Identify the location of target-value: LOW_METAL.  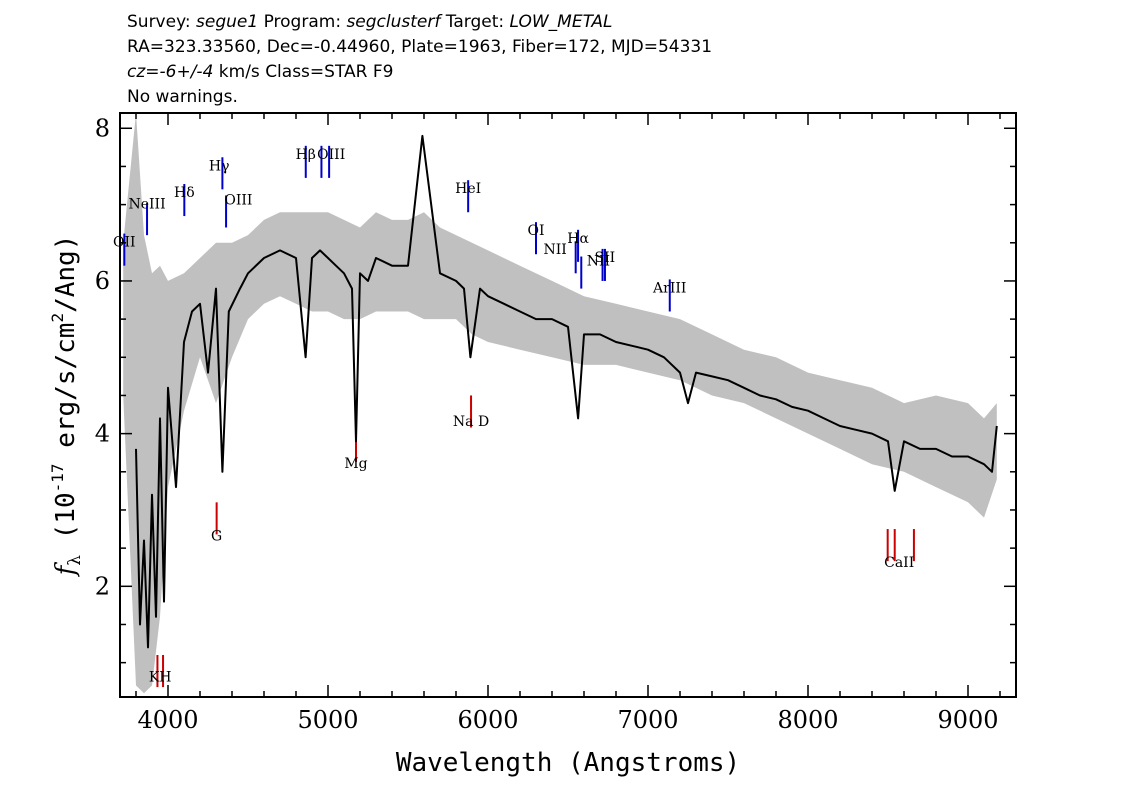
(561, 22).